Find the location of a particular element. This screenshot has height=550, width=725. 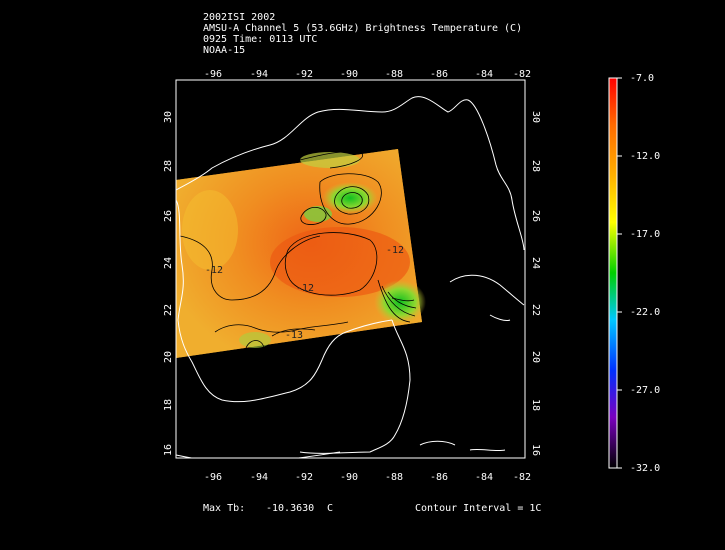

contour-label: -13 is located at coordinates (294, 335).